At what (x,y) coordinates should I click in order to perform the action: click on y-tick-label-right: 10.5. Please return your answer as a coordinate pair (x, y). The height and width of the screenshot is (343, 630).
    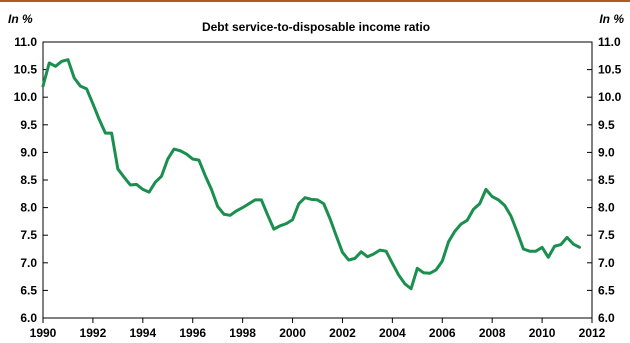
    Looking at the image, I should click on (610, 70).